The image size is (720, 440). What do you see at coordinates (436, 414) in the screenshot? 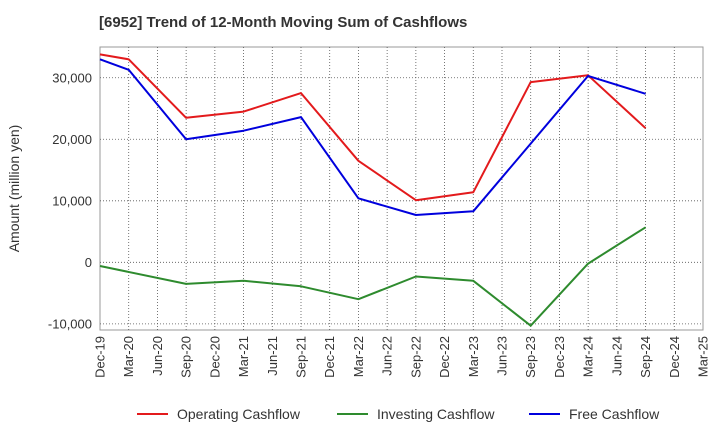
I see `legend-label-investing-cashflow: Investing Cashflow` at bounding box center [436, 414].